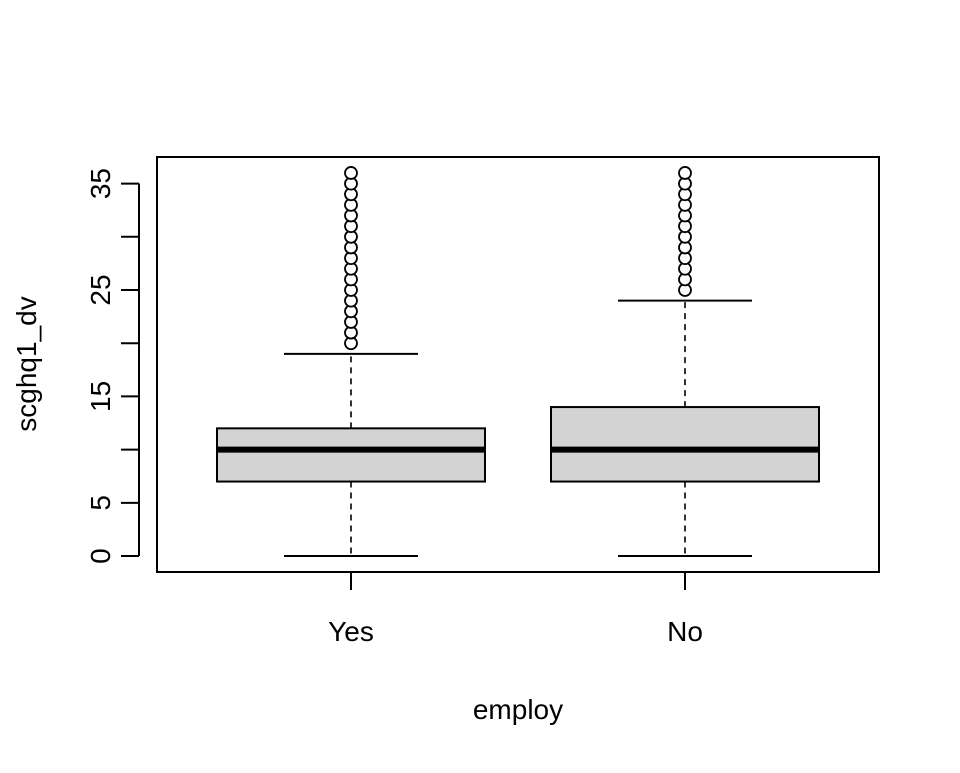 The height and width of the screenshot is (773, 960). What do you see at coordinates (515, 609) in the screenshot?
I see `x-axis: Yes No` at bounding box center [515, 609].